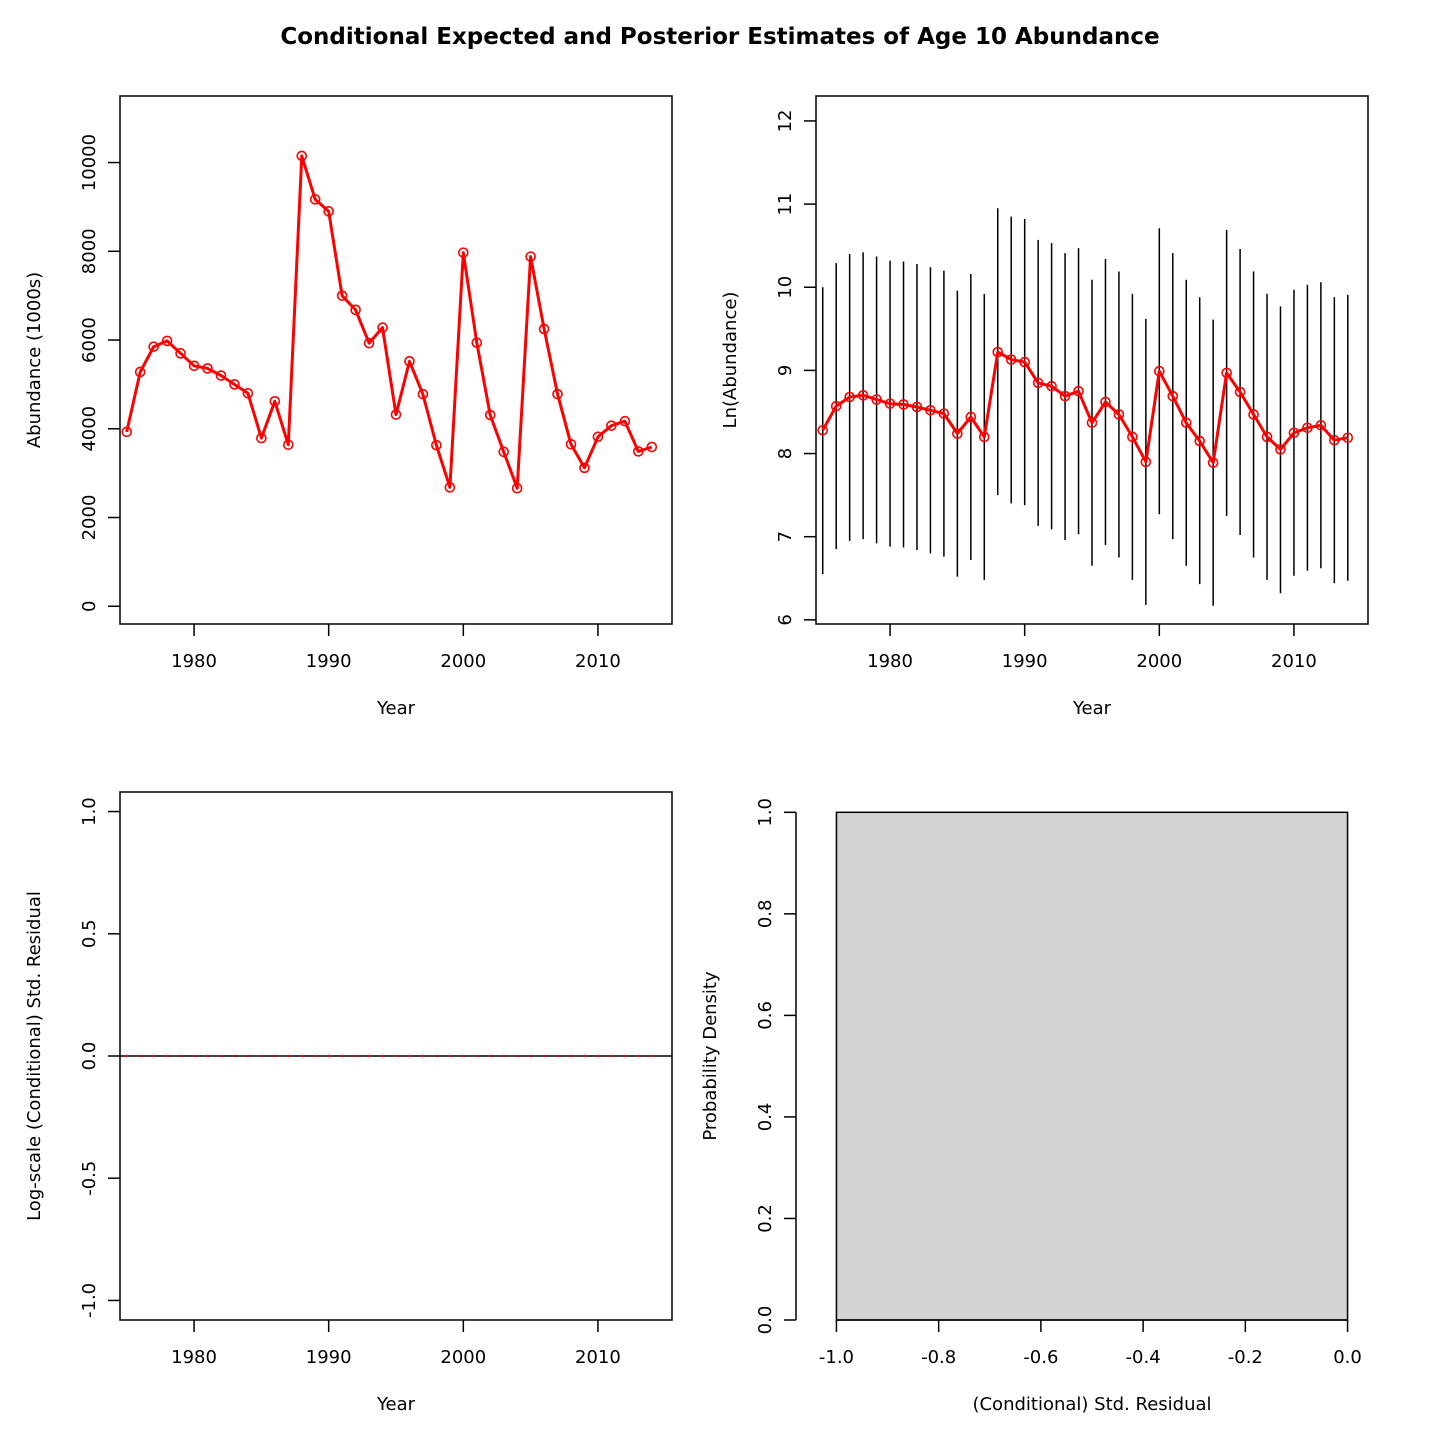  Describe the element at coordinates (89, 811) in the screenshot. I see `y-tick-label: 1.0` at that location.